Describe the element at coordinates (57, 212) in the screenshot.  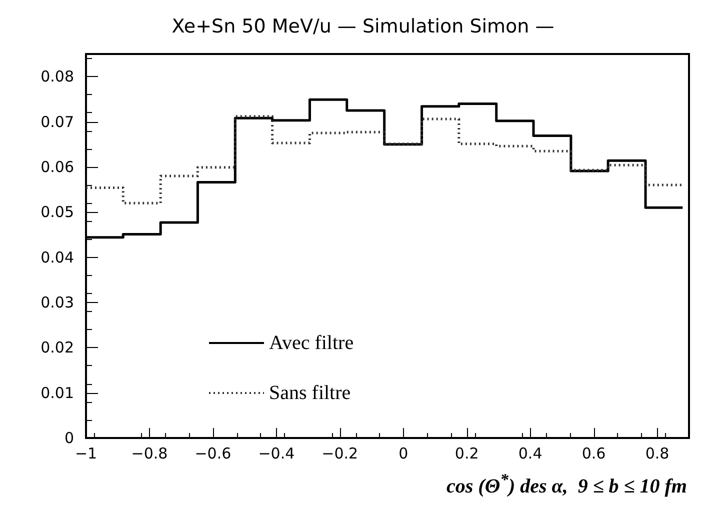
I see `y-tick-label: 0.05` at that location.